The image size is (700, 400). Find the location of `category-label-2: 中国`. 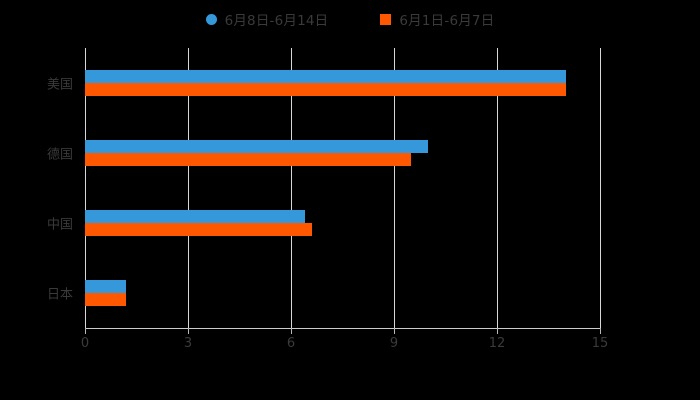

category-label-2: 中国 is located at coordinates (59, 225).